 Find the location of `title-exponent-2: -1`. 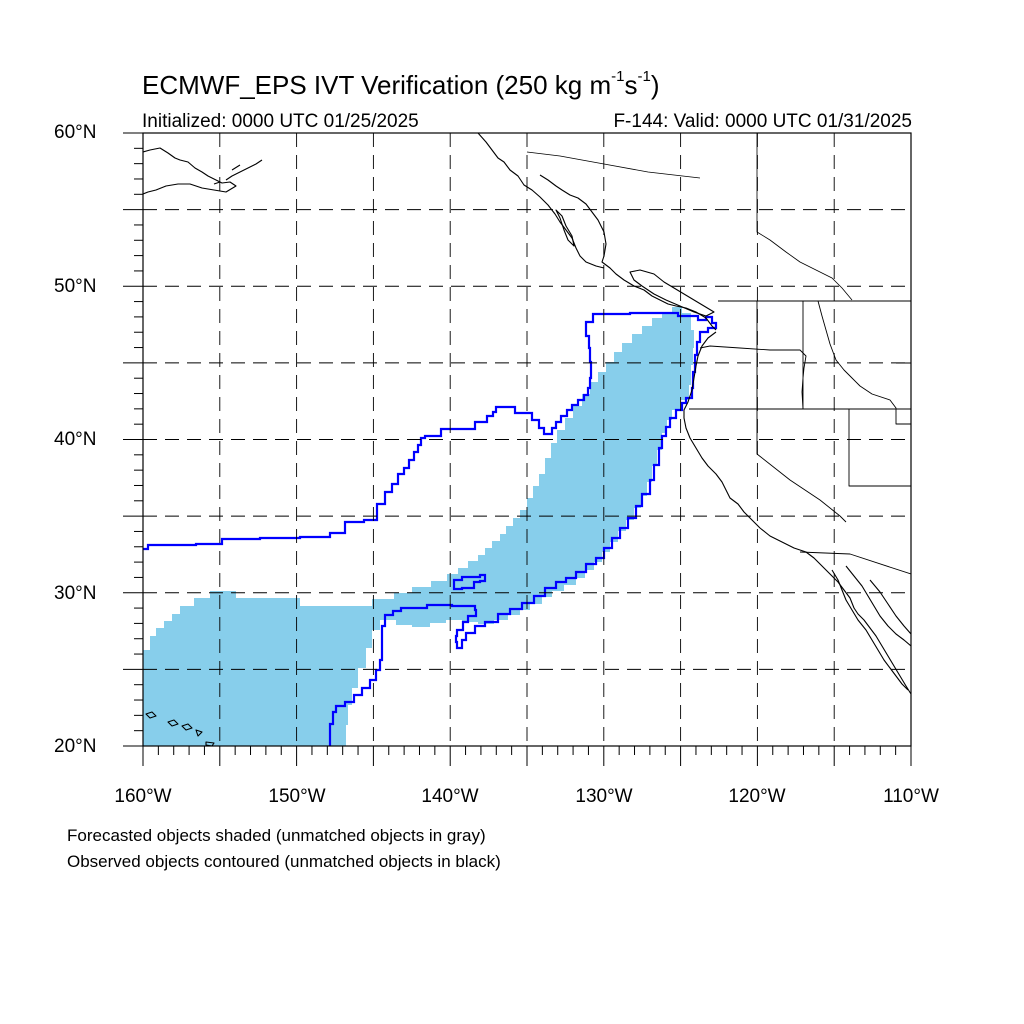

title-exponent-2: -1 is located at coordinates (644, 77).